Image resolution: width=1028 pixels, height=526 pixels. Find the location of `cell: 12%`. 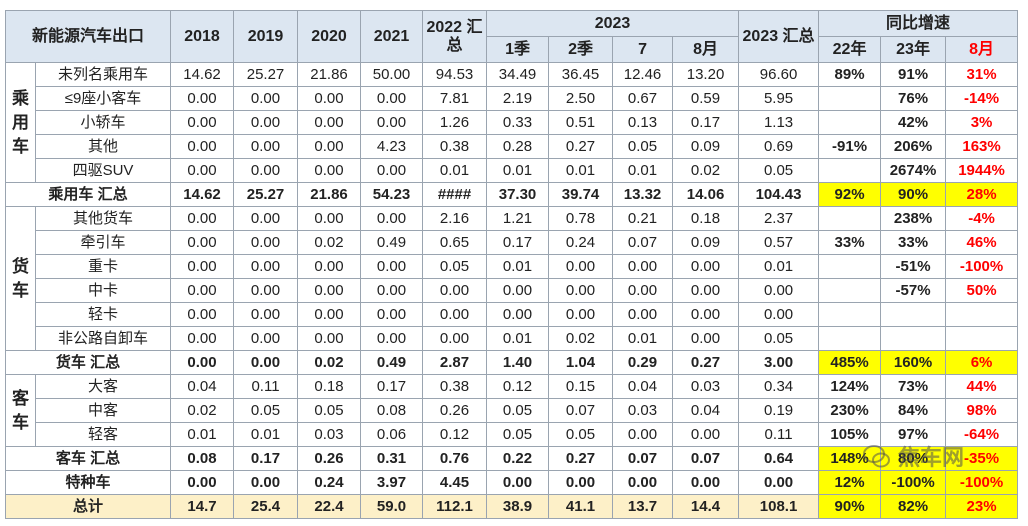

cell: 12% is located at coordinates (850, 482).